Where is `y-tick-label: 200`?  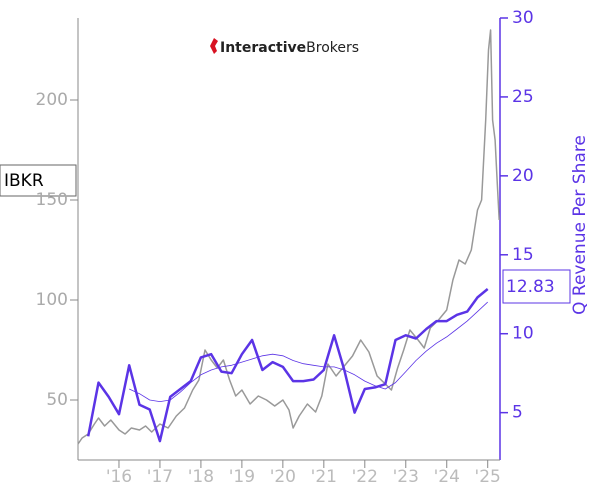
y-tick-label: 200 is located at coordinates (52, 100).